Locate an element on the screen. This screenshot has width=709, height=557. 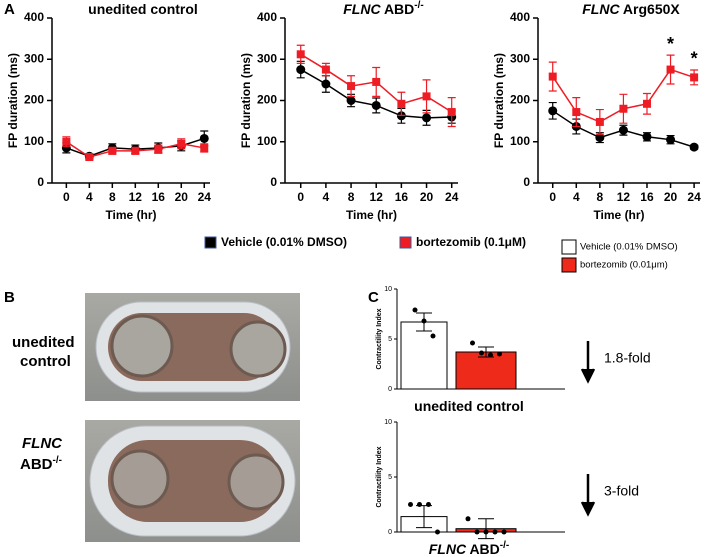
row-label: ABD-/- is located at coordinates (41, 464).